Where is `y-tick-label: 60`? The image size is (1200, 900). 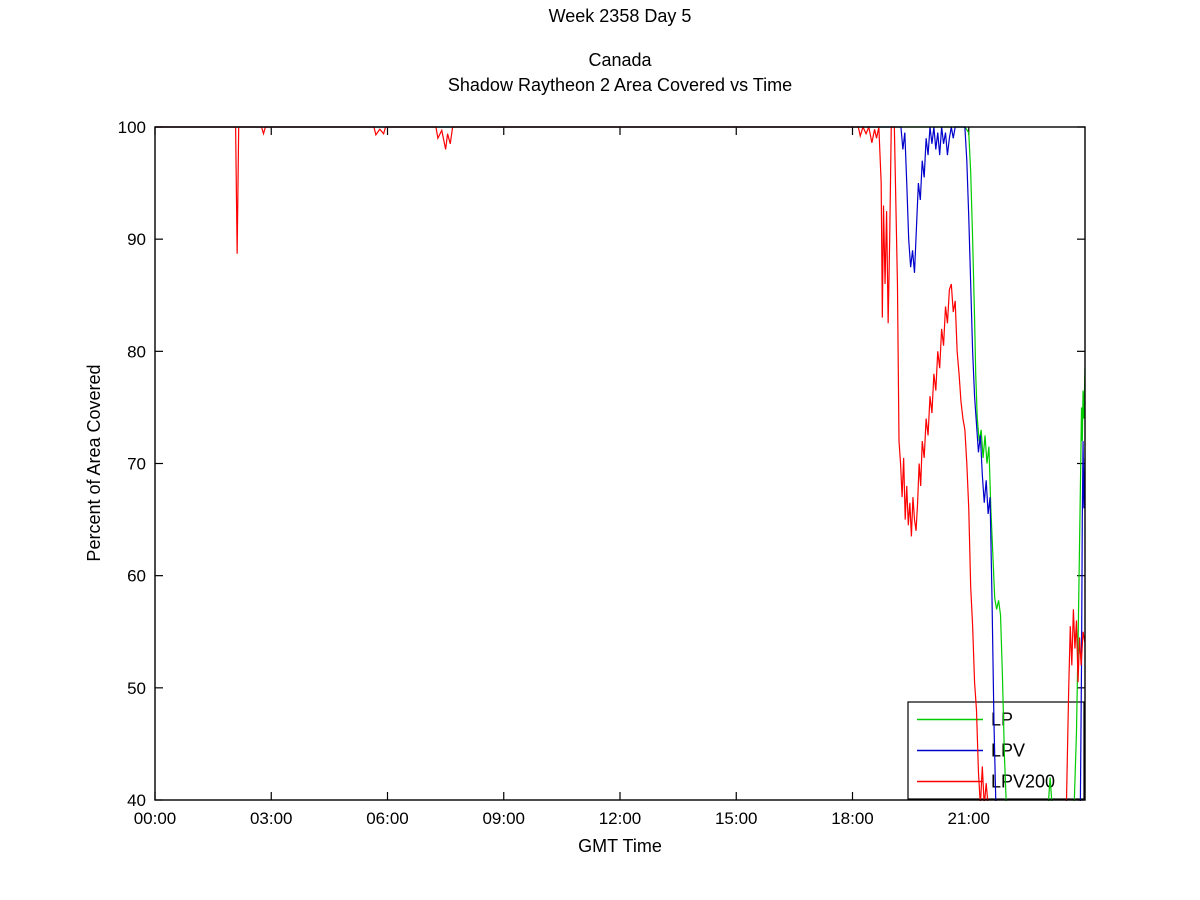 y-tick-label: 60 is located at coordinates (136, 576).